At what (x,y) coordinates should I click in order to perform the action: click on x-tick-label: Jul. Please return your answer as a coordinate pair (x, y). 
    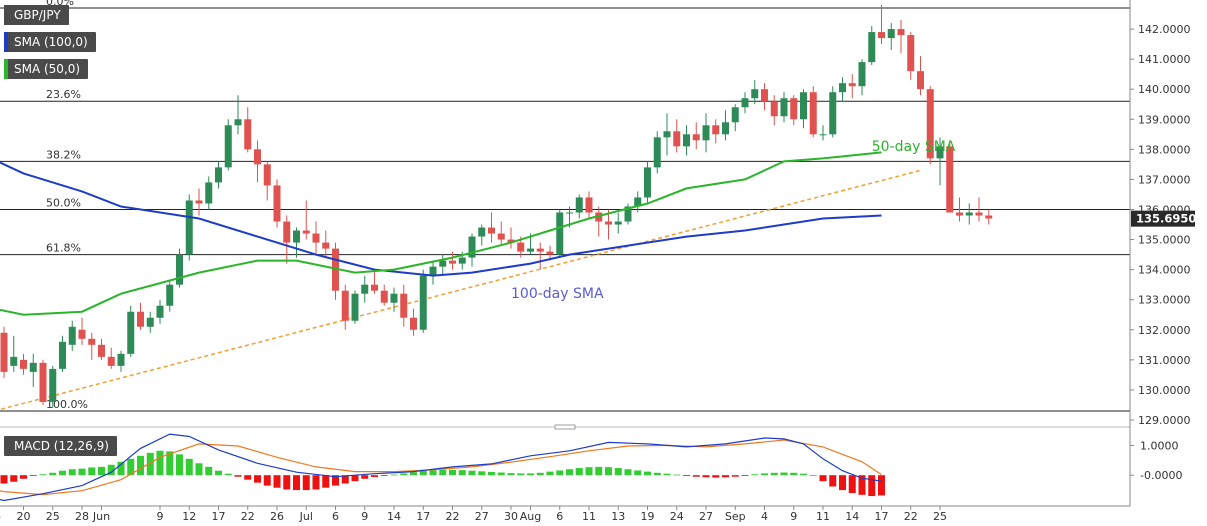
    Looking at the image, I should click on (306, 516).